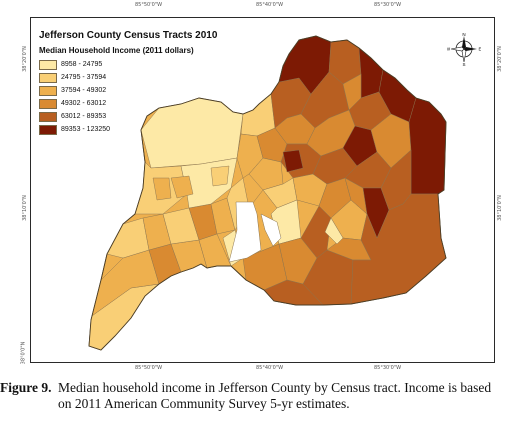 The width and height of the screenshot is (510, 437). Describe the element at coordinates (388, 368) in the screenshot. I see `graticule-label-bottom-3: 85°30'0"W` at that location.